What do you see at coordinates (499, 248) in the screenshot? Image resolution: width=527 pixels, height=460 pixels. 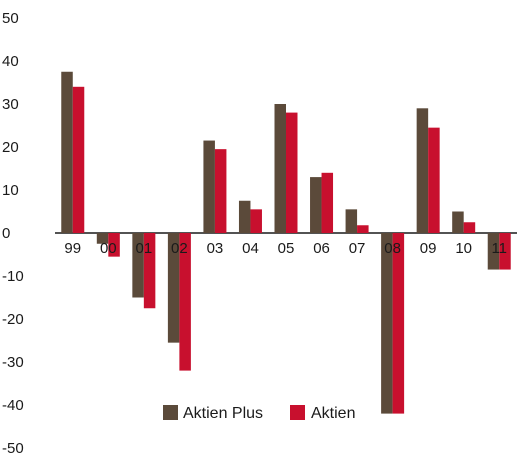 I see `x-category-label: 11` at bounding box center [499, 248].